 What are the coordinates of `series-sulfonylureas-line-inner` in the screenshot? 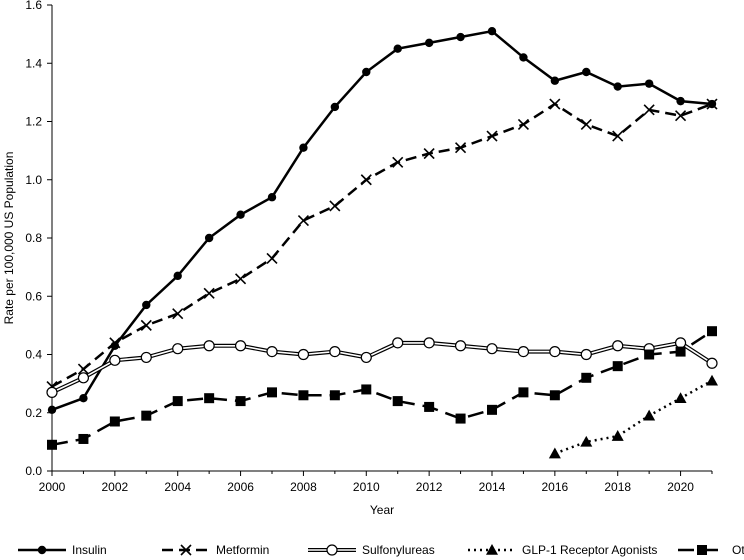 It's located at (382, 368).